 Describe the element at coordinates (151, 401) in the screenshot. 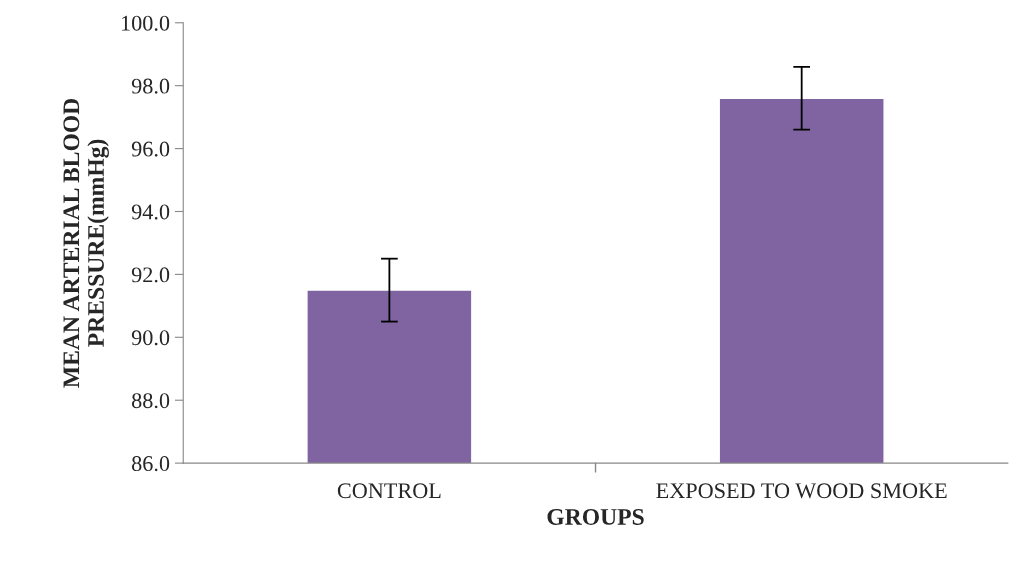

I see `y-tick-label: 88.0` at that location.